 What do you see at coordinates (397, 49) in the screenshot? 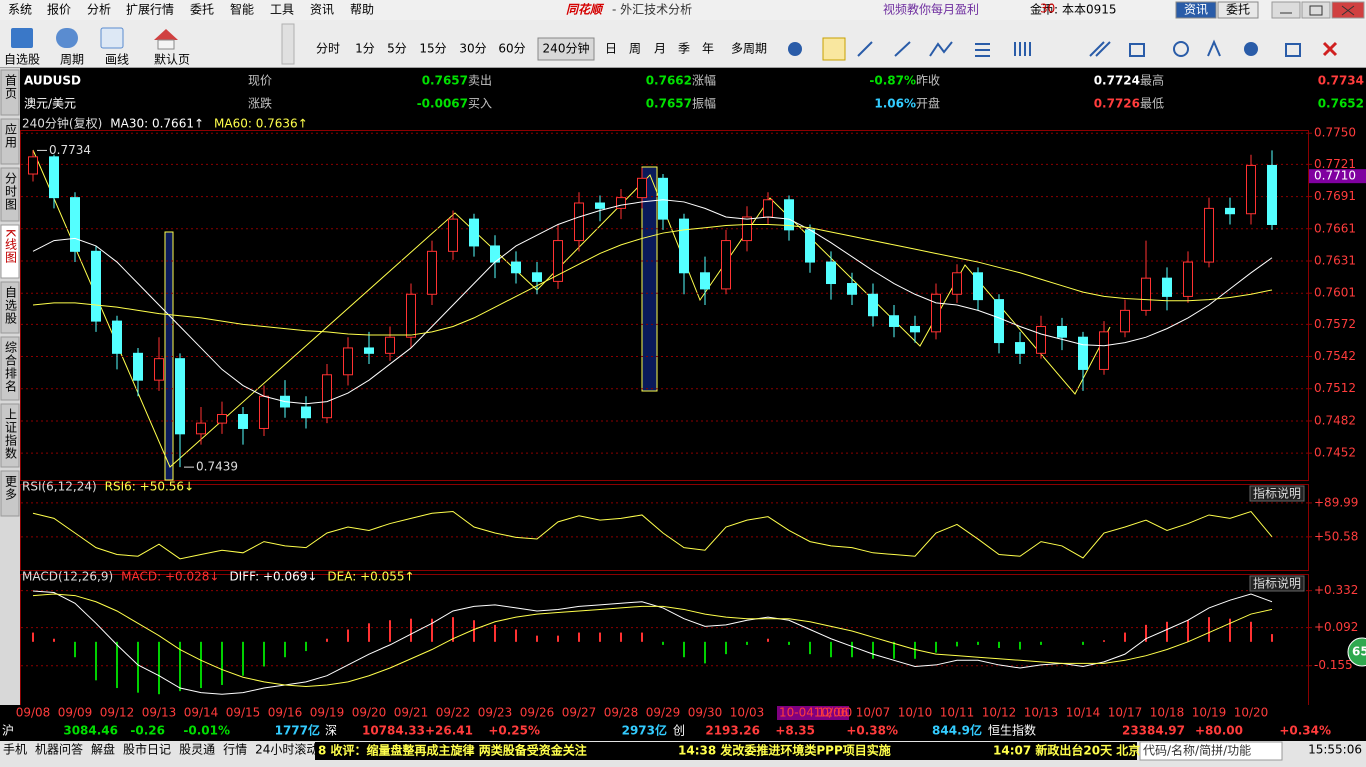
I see `period-button: 5分` at bounding box center [397, 49].